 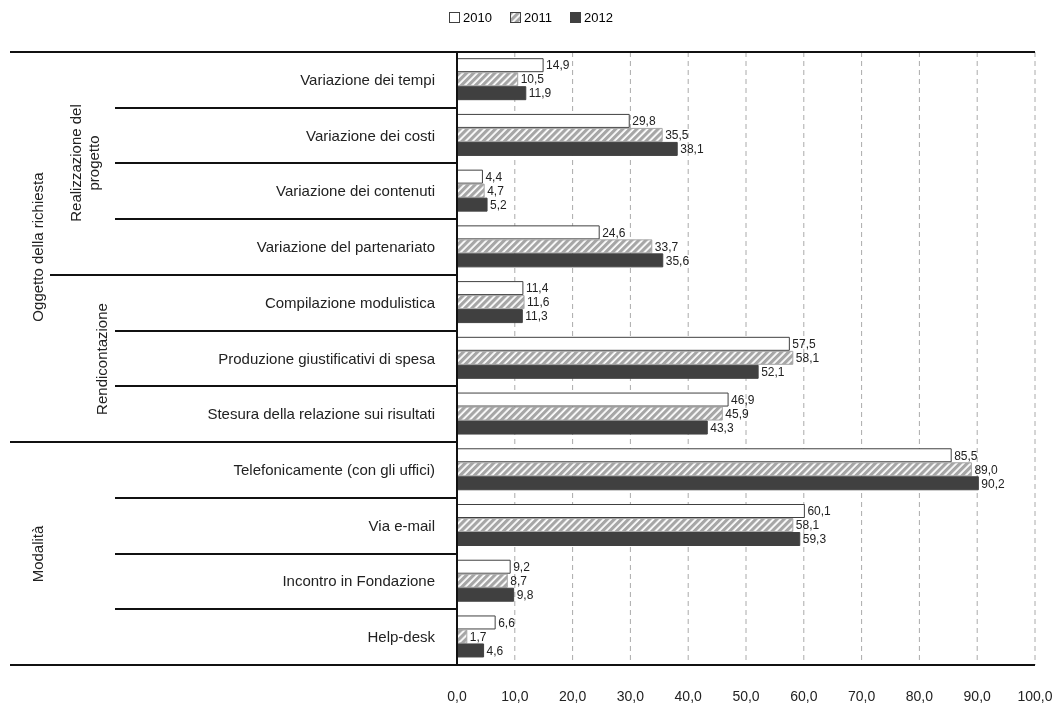 I want to click on text: Rendicontazione, so click(x=101, y=358).